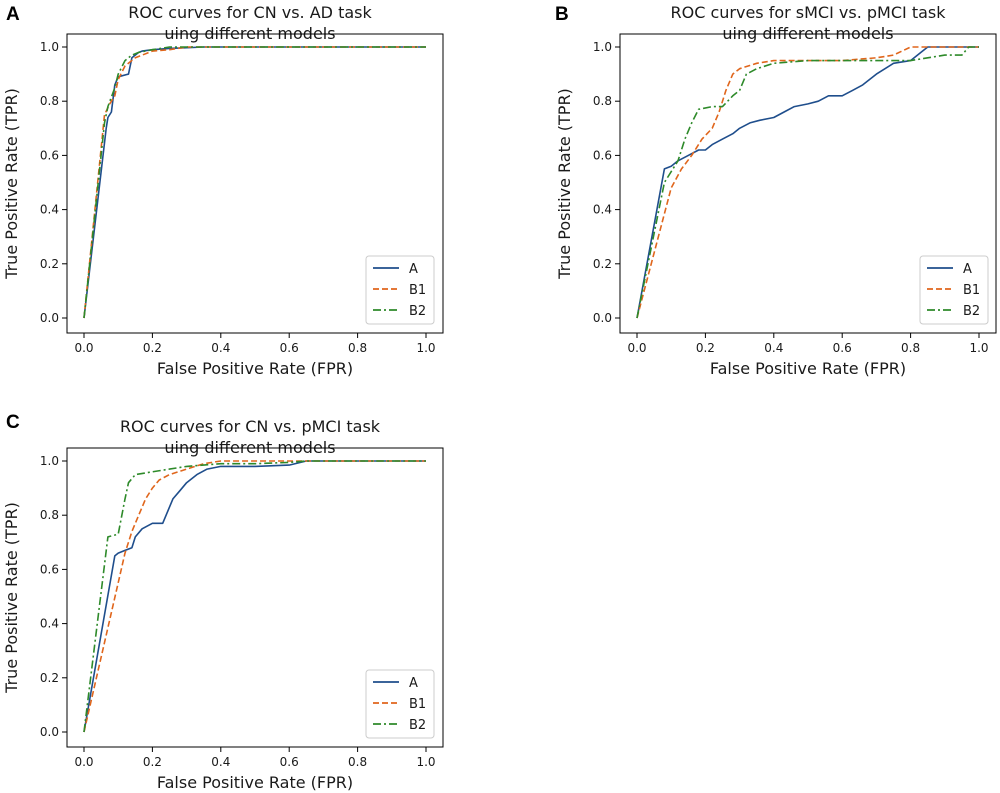  What do you see at coordinates (808, 12) in the screenshot?
I see `chart-title: ROC curves for sMCI vs. pMCI task` at bounding box center [808, 12].